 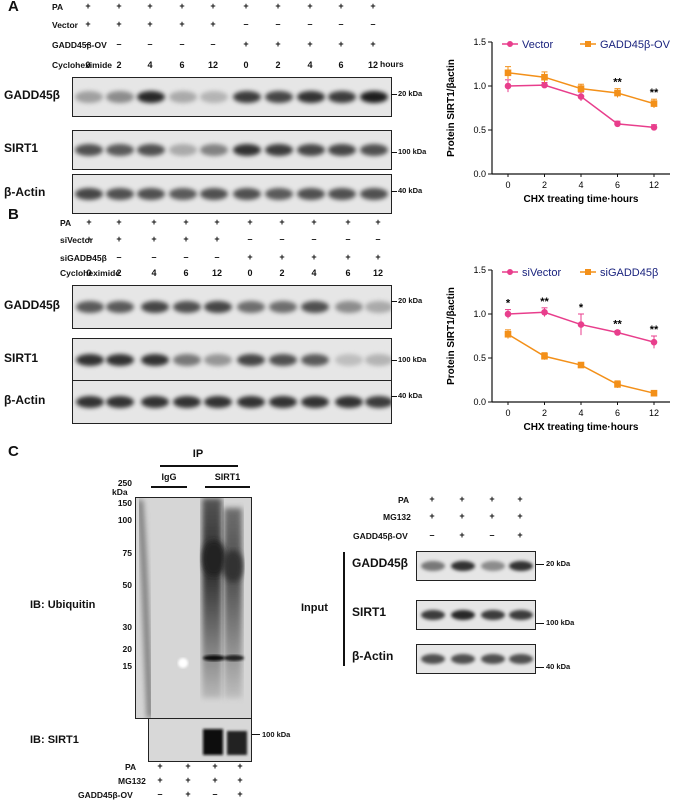 I want to click on blotA-time: 12, so click(x=372, y=65).